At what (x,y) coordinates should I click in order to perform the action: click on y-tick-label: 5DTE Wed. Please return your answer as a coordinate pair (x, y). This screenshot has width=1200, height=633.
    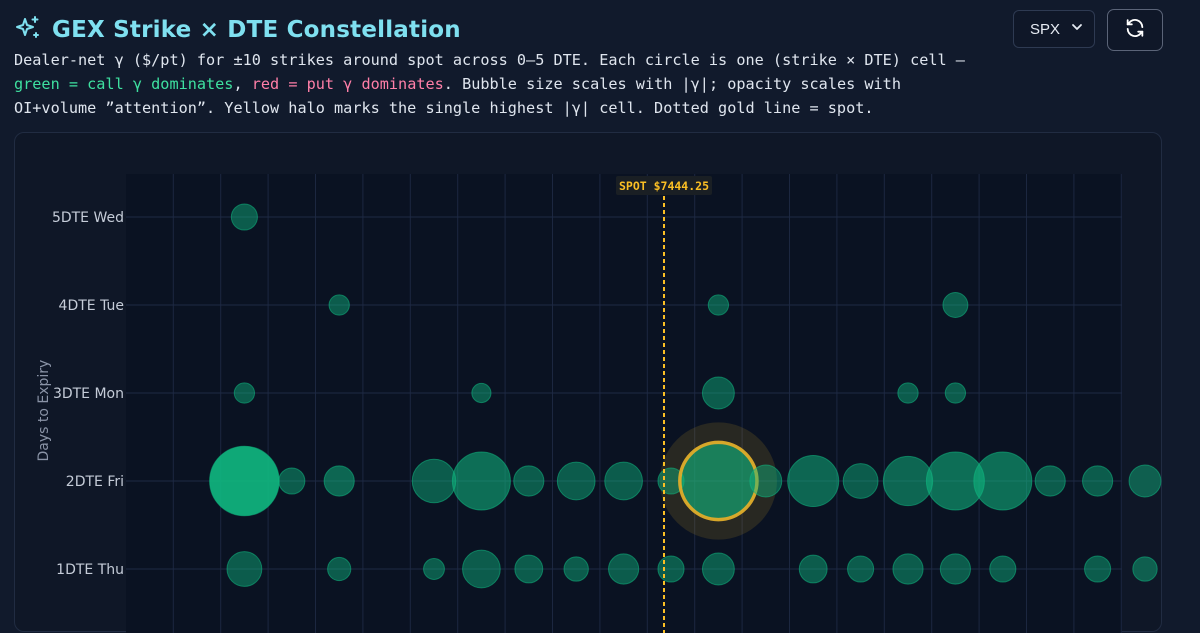
    Looking at the image, I should click on (88, 218).